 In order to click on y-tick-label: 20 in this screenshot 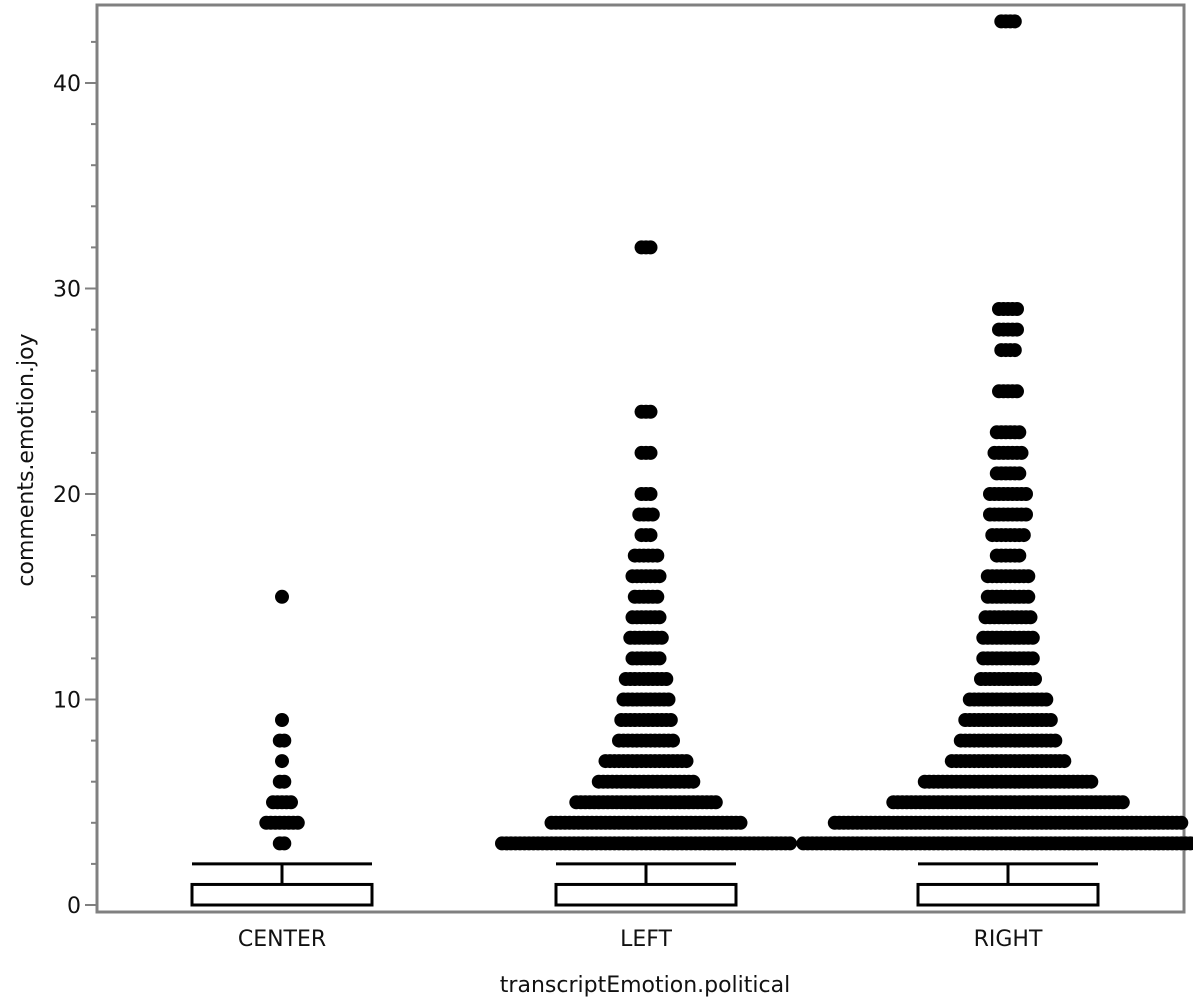, I will do `click(67, 495)`.